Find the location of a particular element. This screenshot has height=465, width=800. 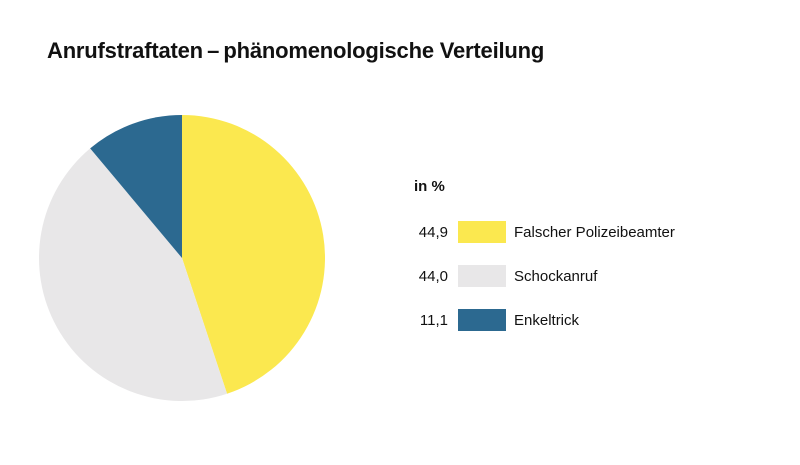

legend-item-enkeltrick: 11,1 Enkeltrick is located at coordinates (489, 320).